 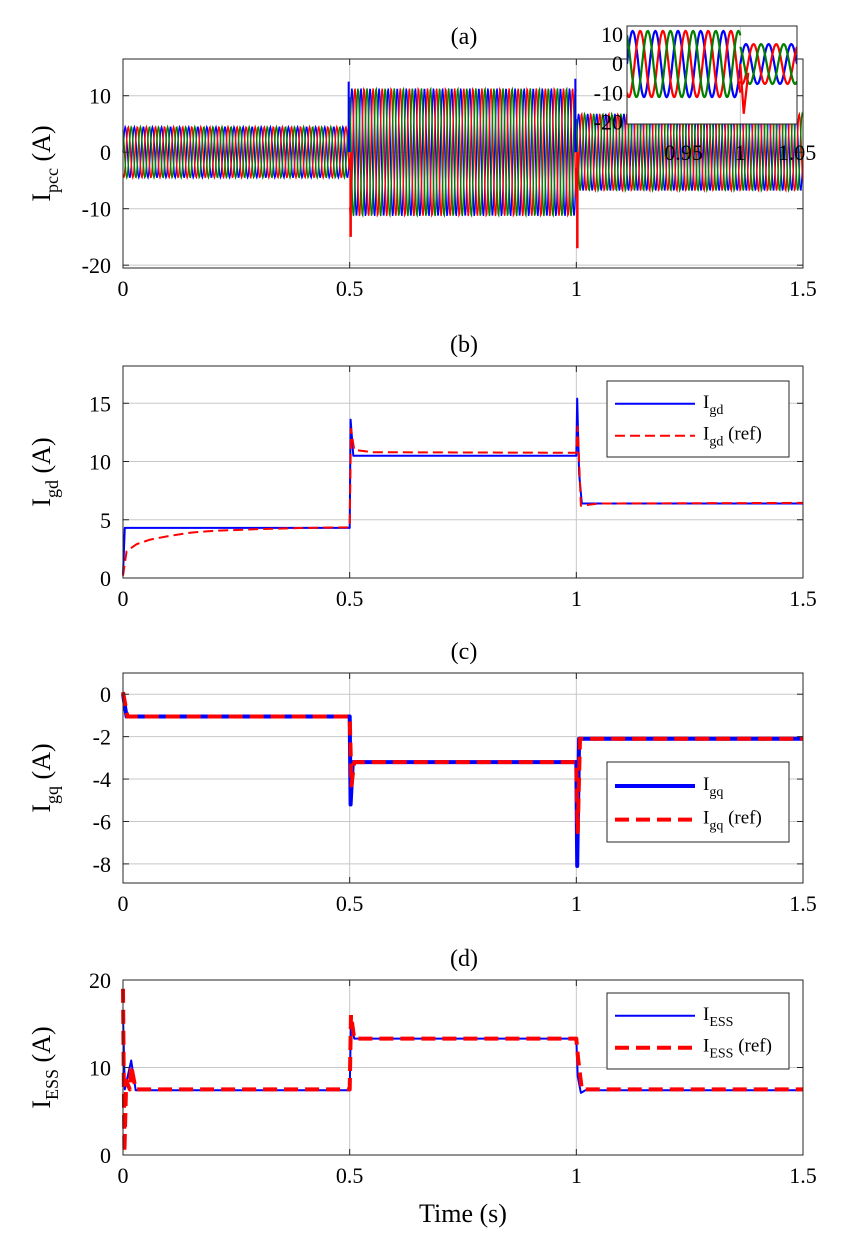 I want to click on legend-label: IESS, so click(x=718, y=1017).